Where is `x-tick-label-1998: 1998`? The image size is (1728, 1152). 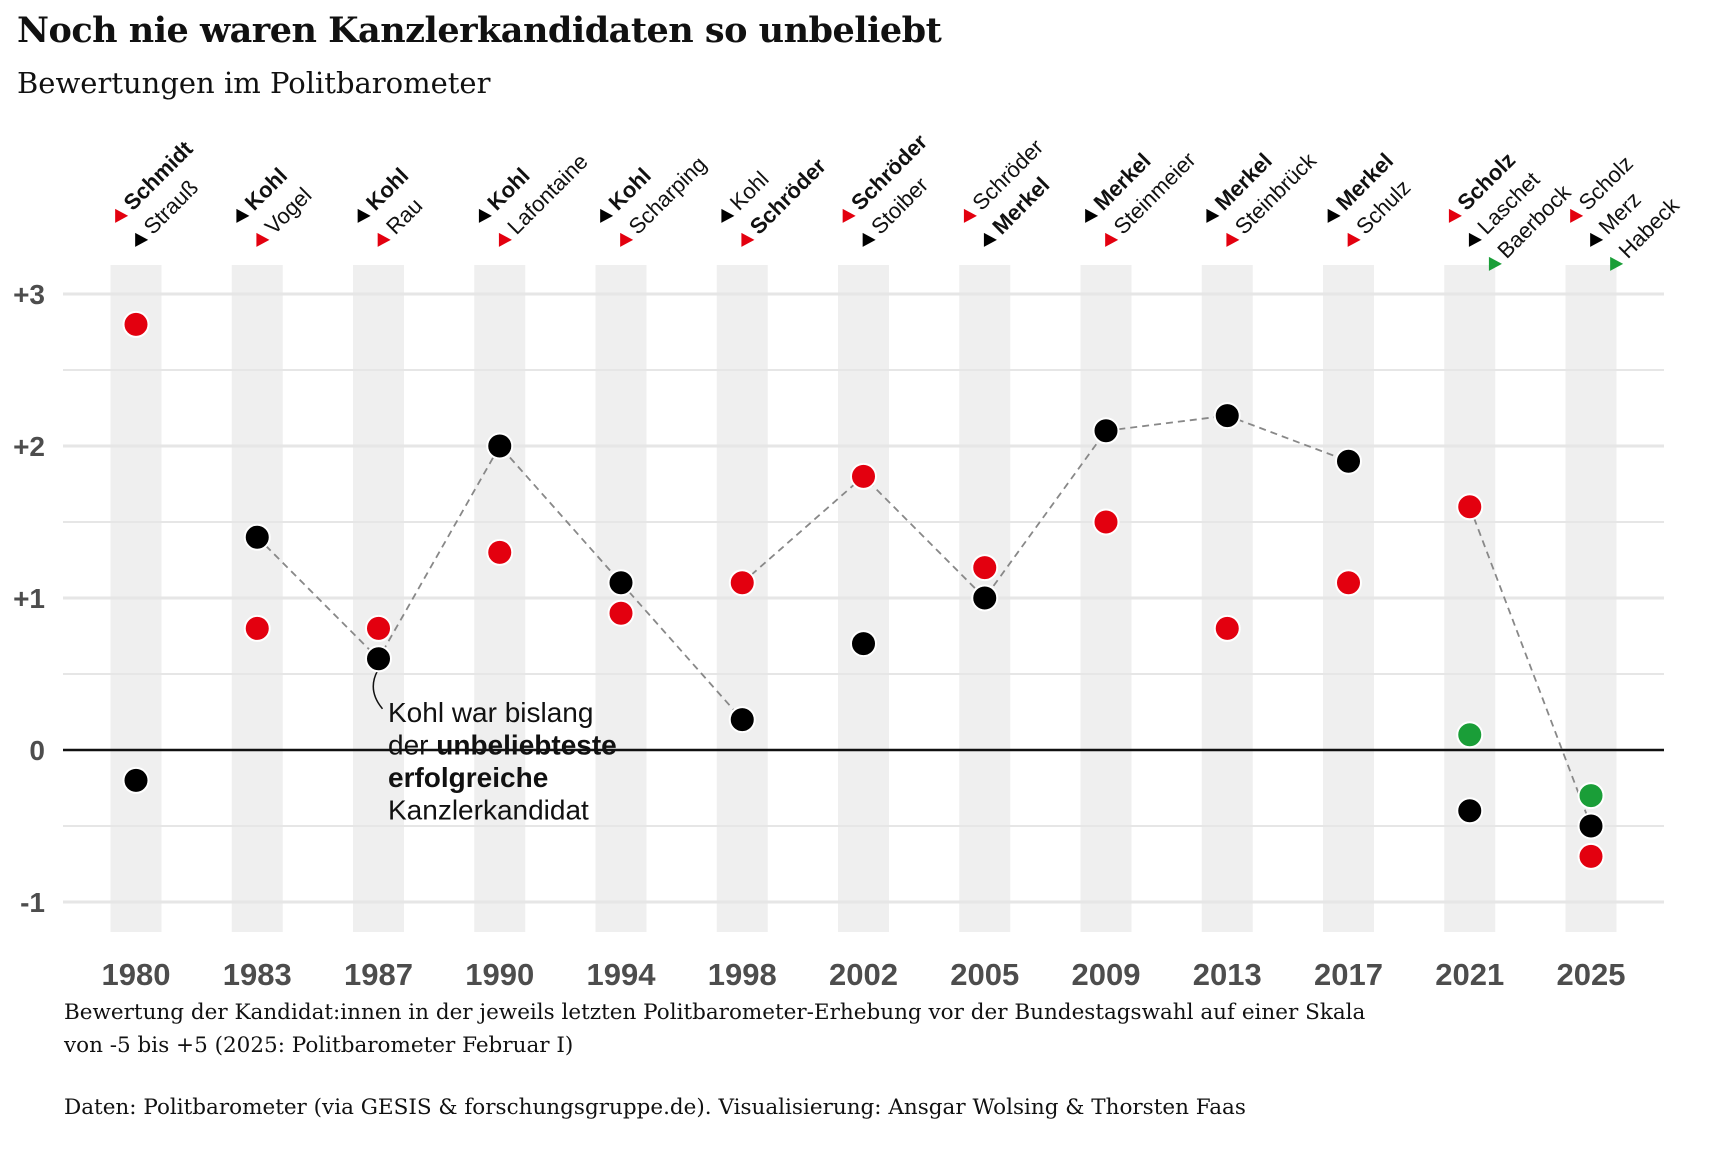
x-tick-label-1998: 1998 is located at coordinates (742, 974).